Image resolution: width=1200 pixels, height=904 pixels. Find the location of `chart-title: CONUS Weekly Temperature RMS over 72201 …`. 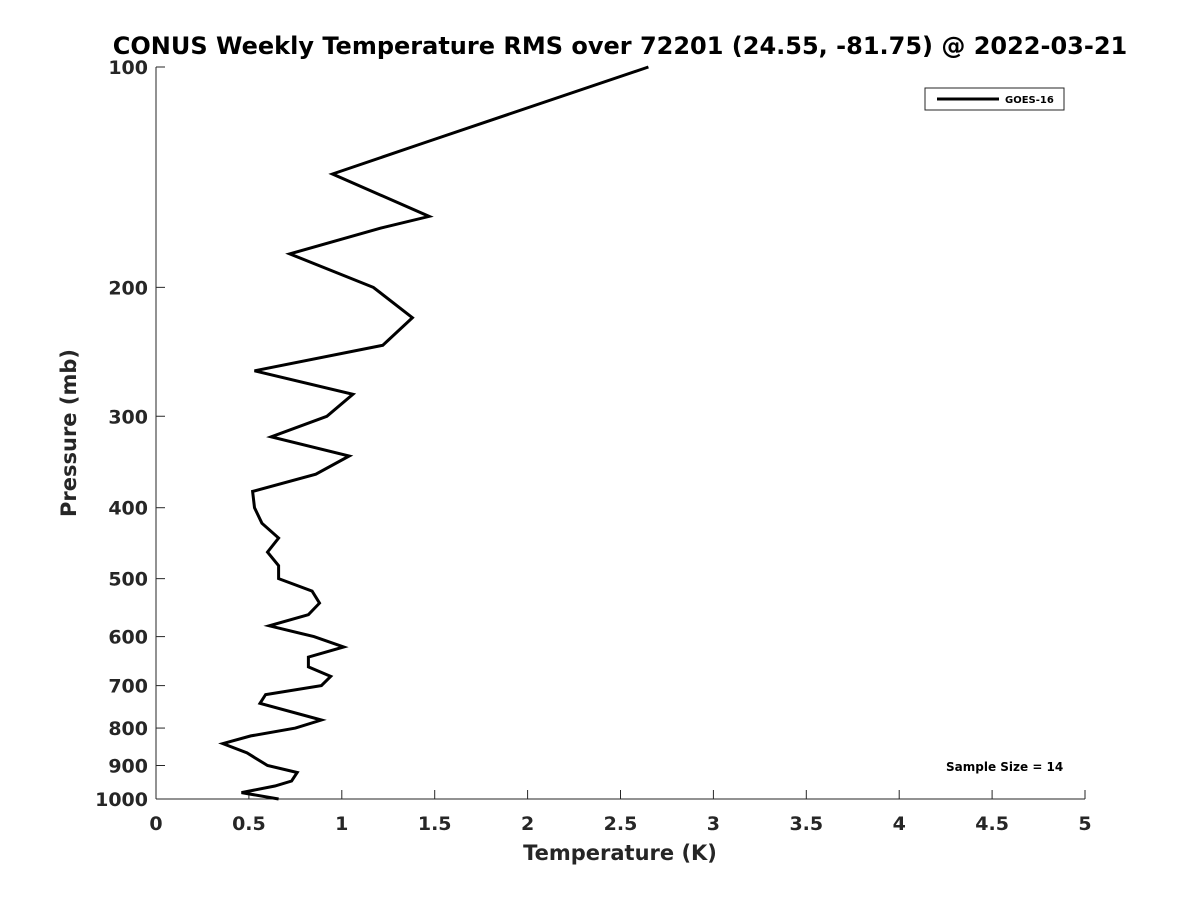

chart-title: CONUS Weekly Temperature RMS over 72201 … is located at coordinates (620, 46).